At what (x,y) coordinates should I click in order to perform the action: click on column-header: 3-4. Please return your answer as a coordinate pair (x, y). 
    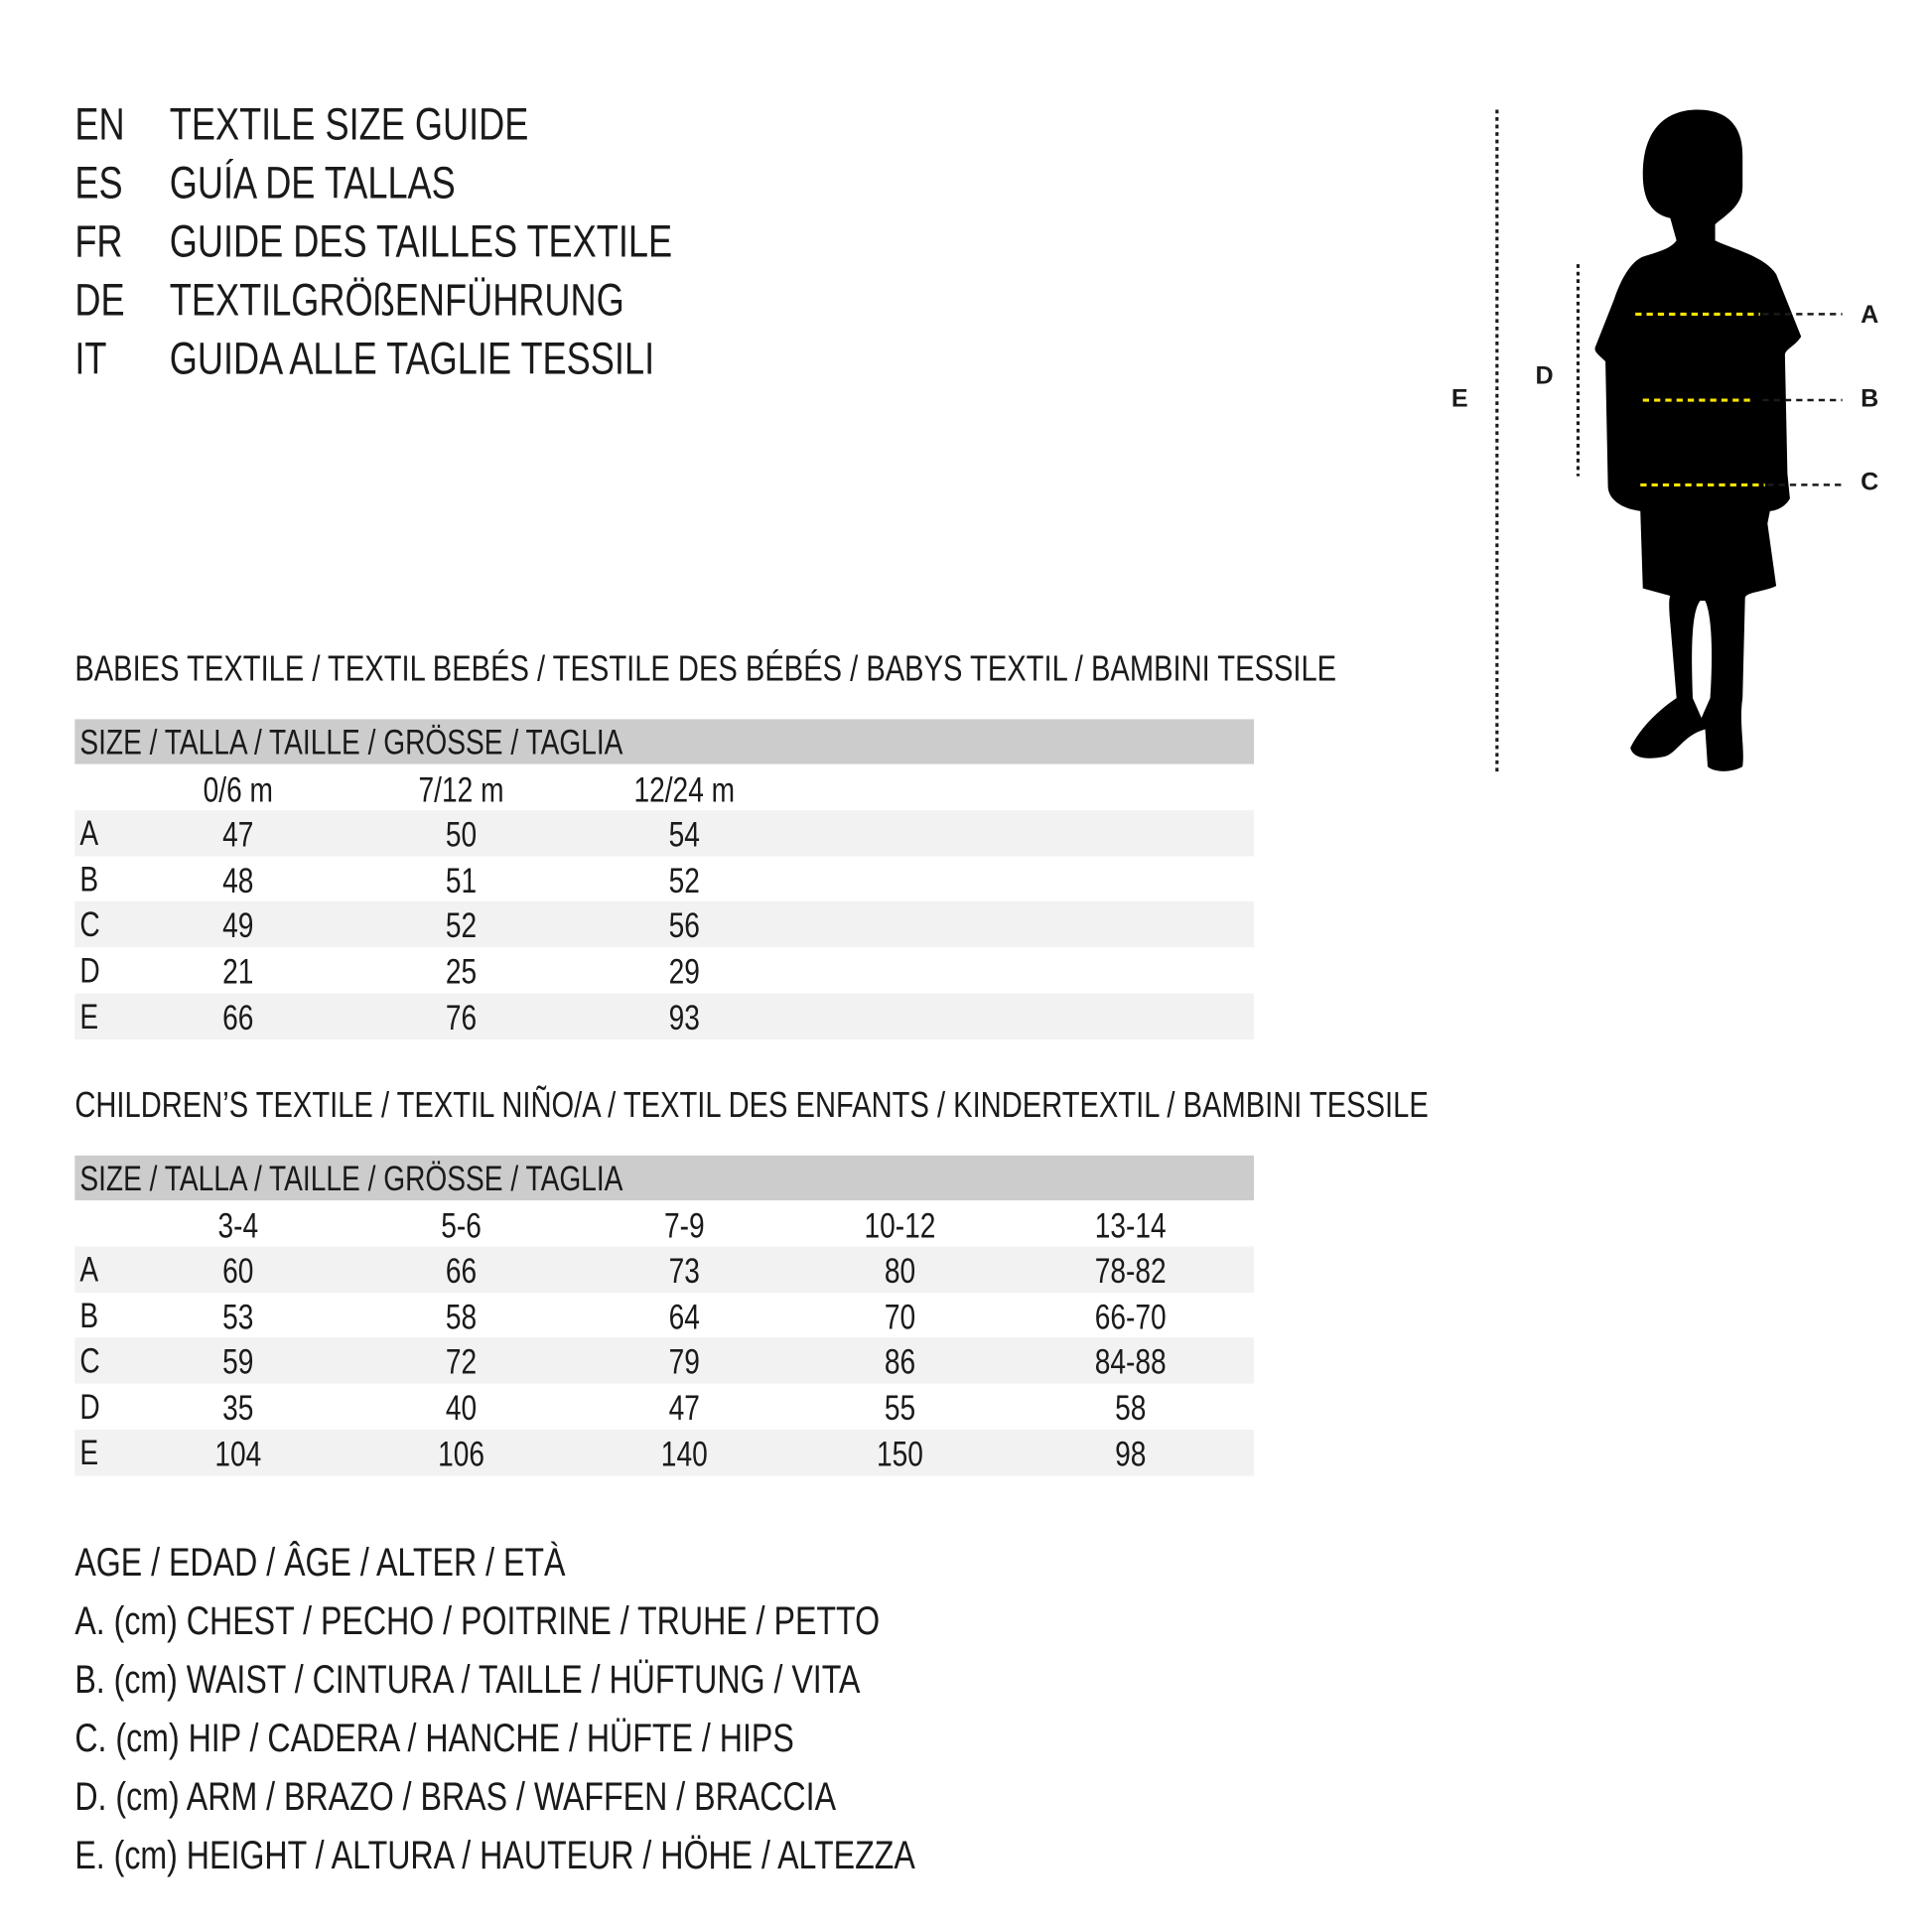
    Looking at the image, I should click on (238, 1226).